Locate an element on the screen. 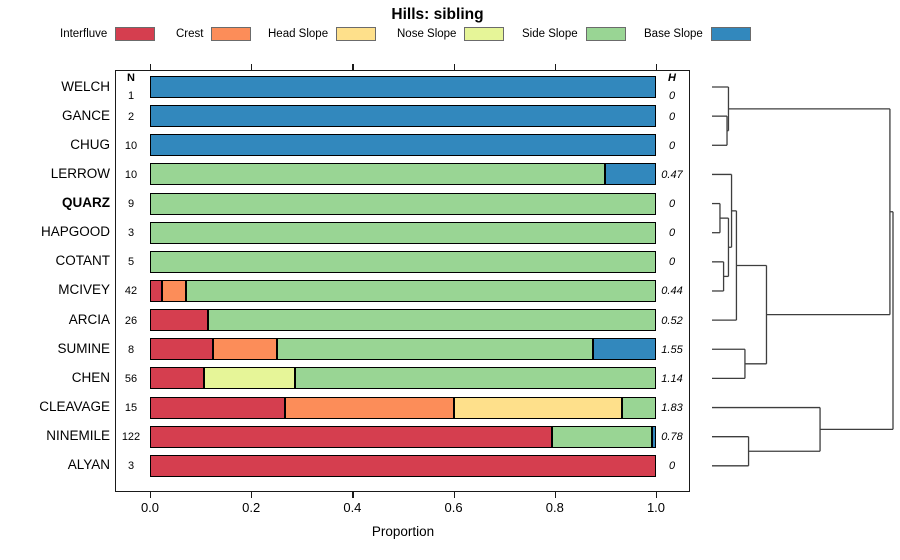 The height and width of the screenshot is (560, 900). legend-label: Crest is located at coordinates (190, 34).